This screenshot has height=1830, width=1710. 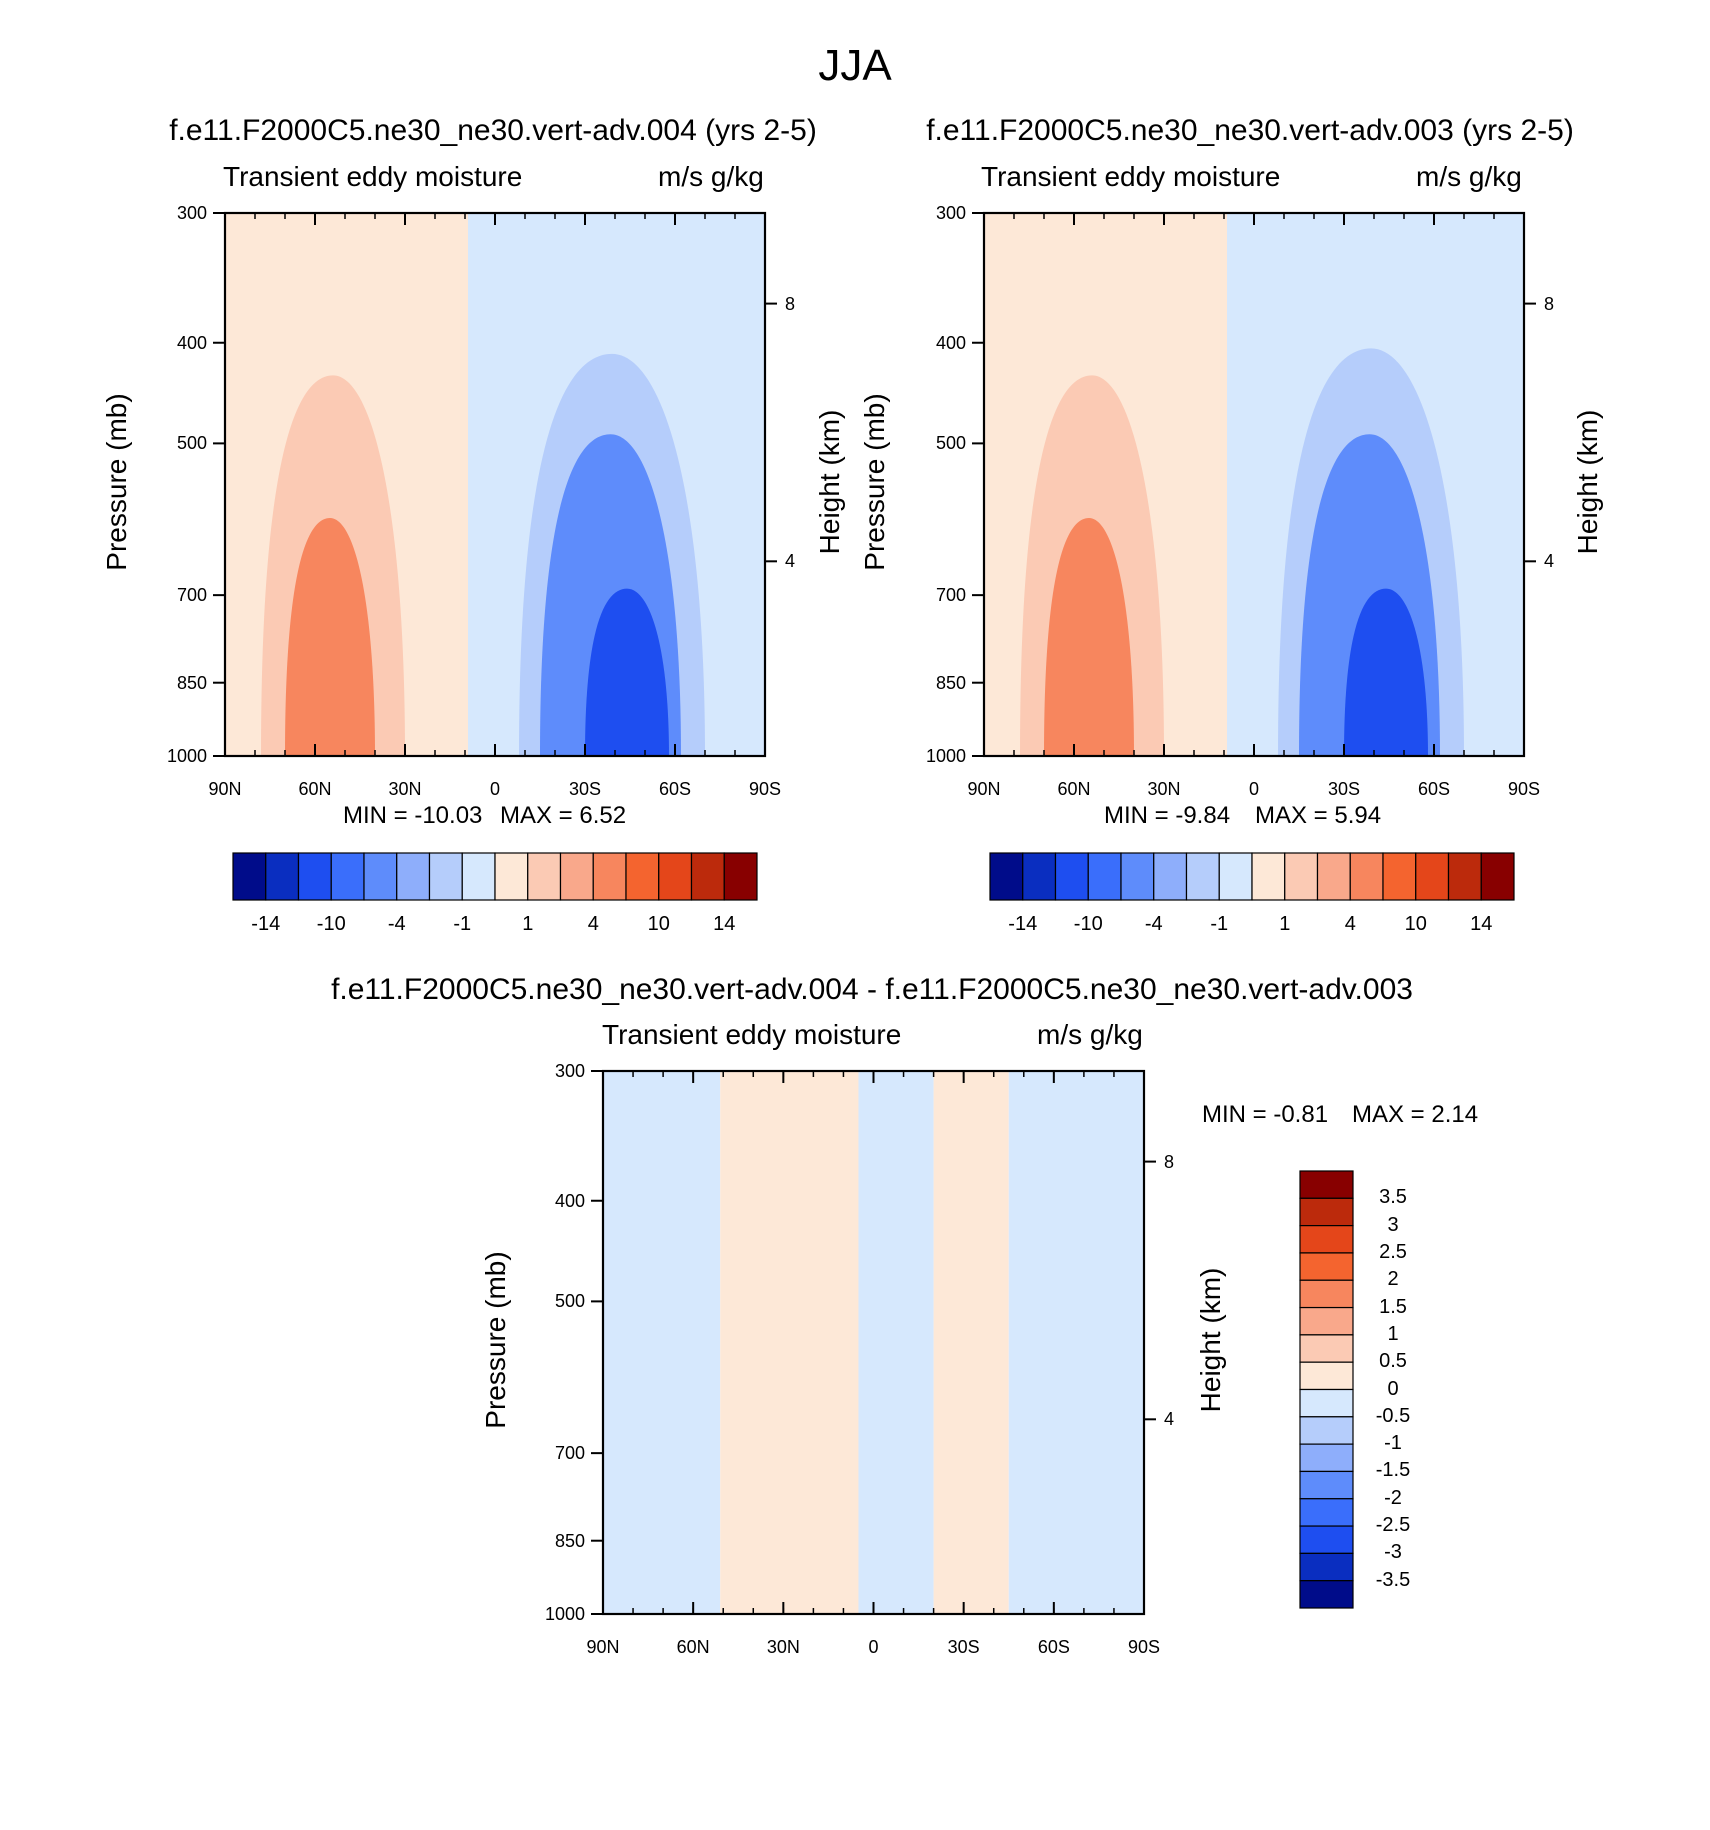 I want to click on colorbar1-label: -10, so click(x=331, y=924).